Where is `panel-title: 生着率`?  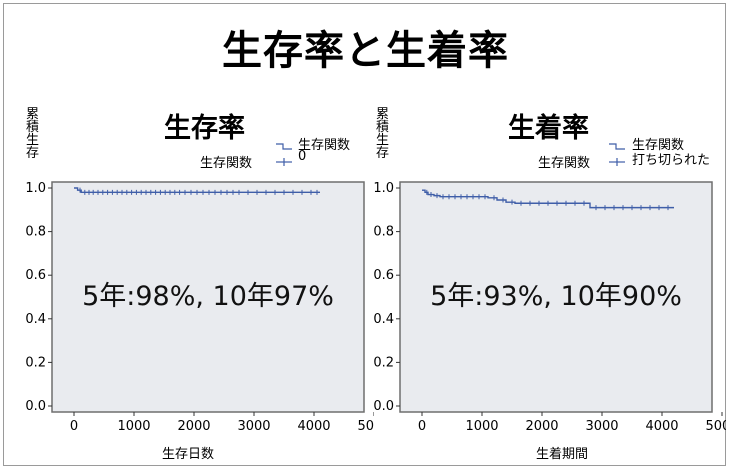 panel-title: 生着率 is located at coordinates (548, 128).